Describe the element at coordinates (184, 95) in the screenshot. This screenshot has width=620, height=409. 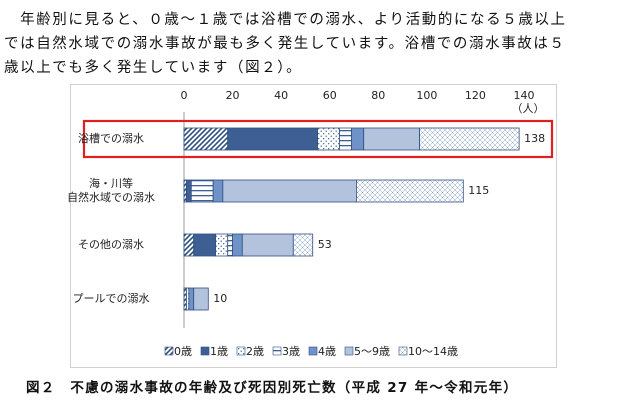
I see `x-tick-label: 0` at that location.